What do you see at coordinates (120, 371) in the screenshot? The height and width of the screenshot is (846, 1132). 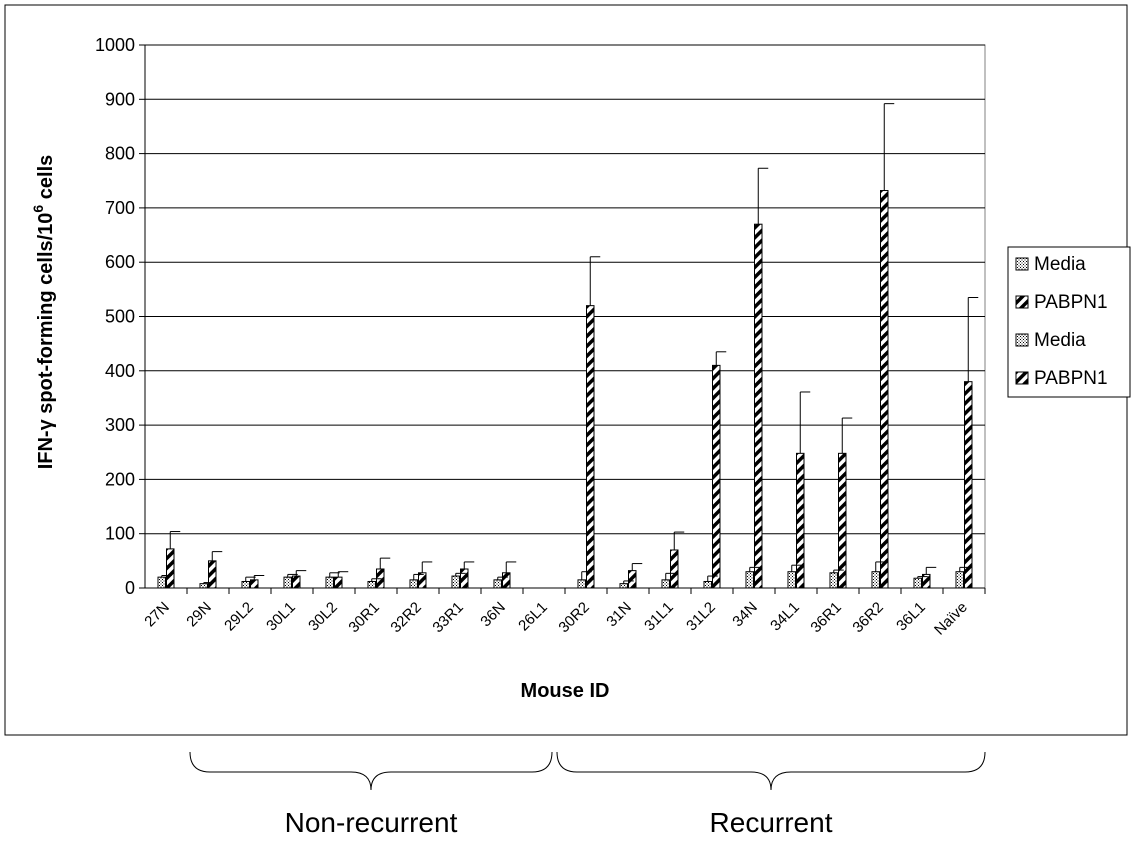 I see `y-tick-label: 400` at bounding box center [120, 371].